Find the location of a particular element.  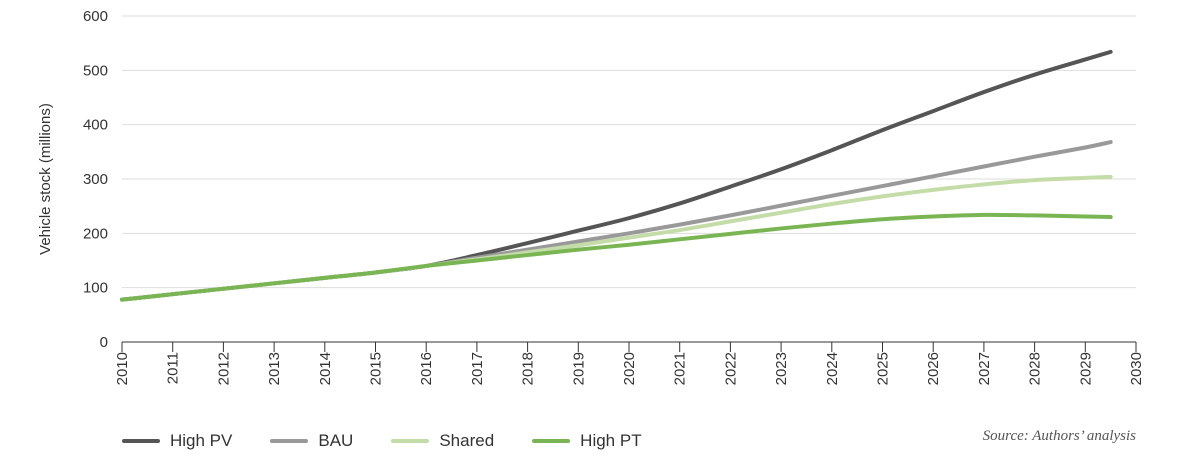

legend-swatch-shared is located at coordinates (410, 441).